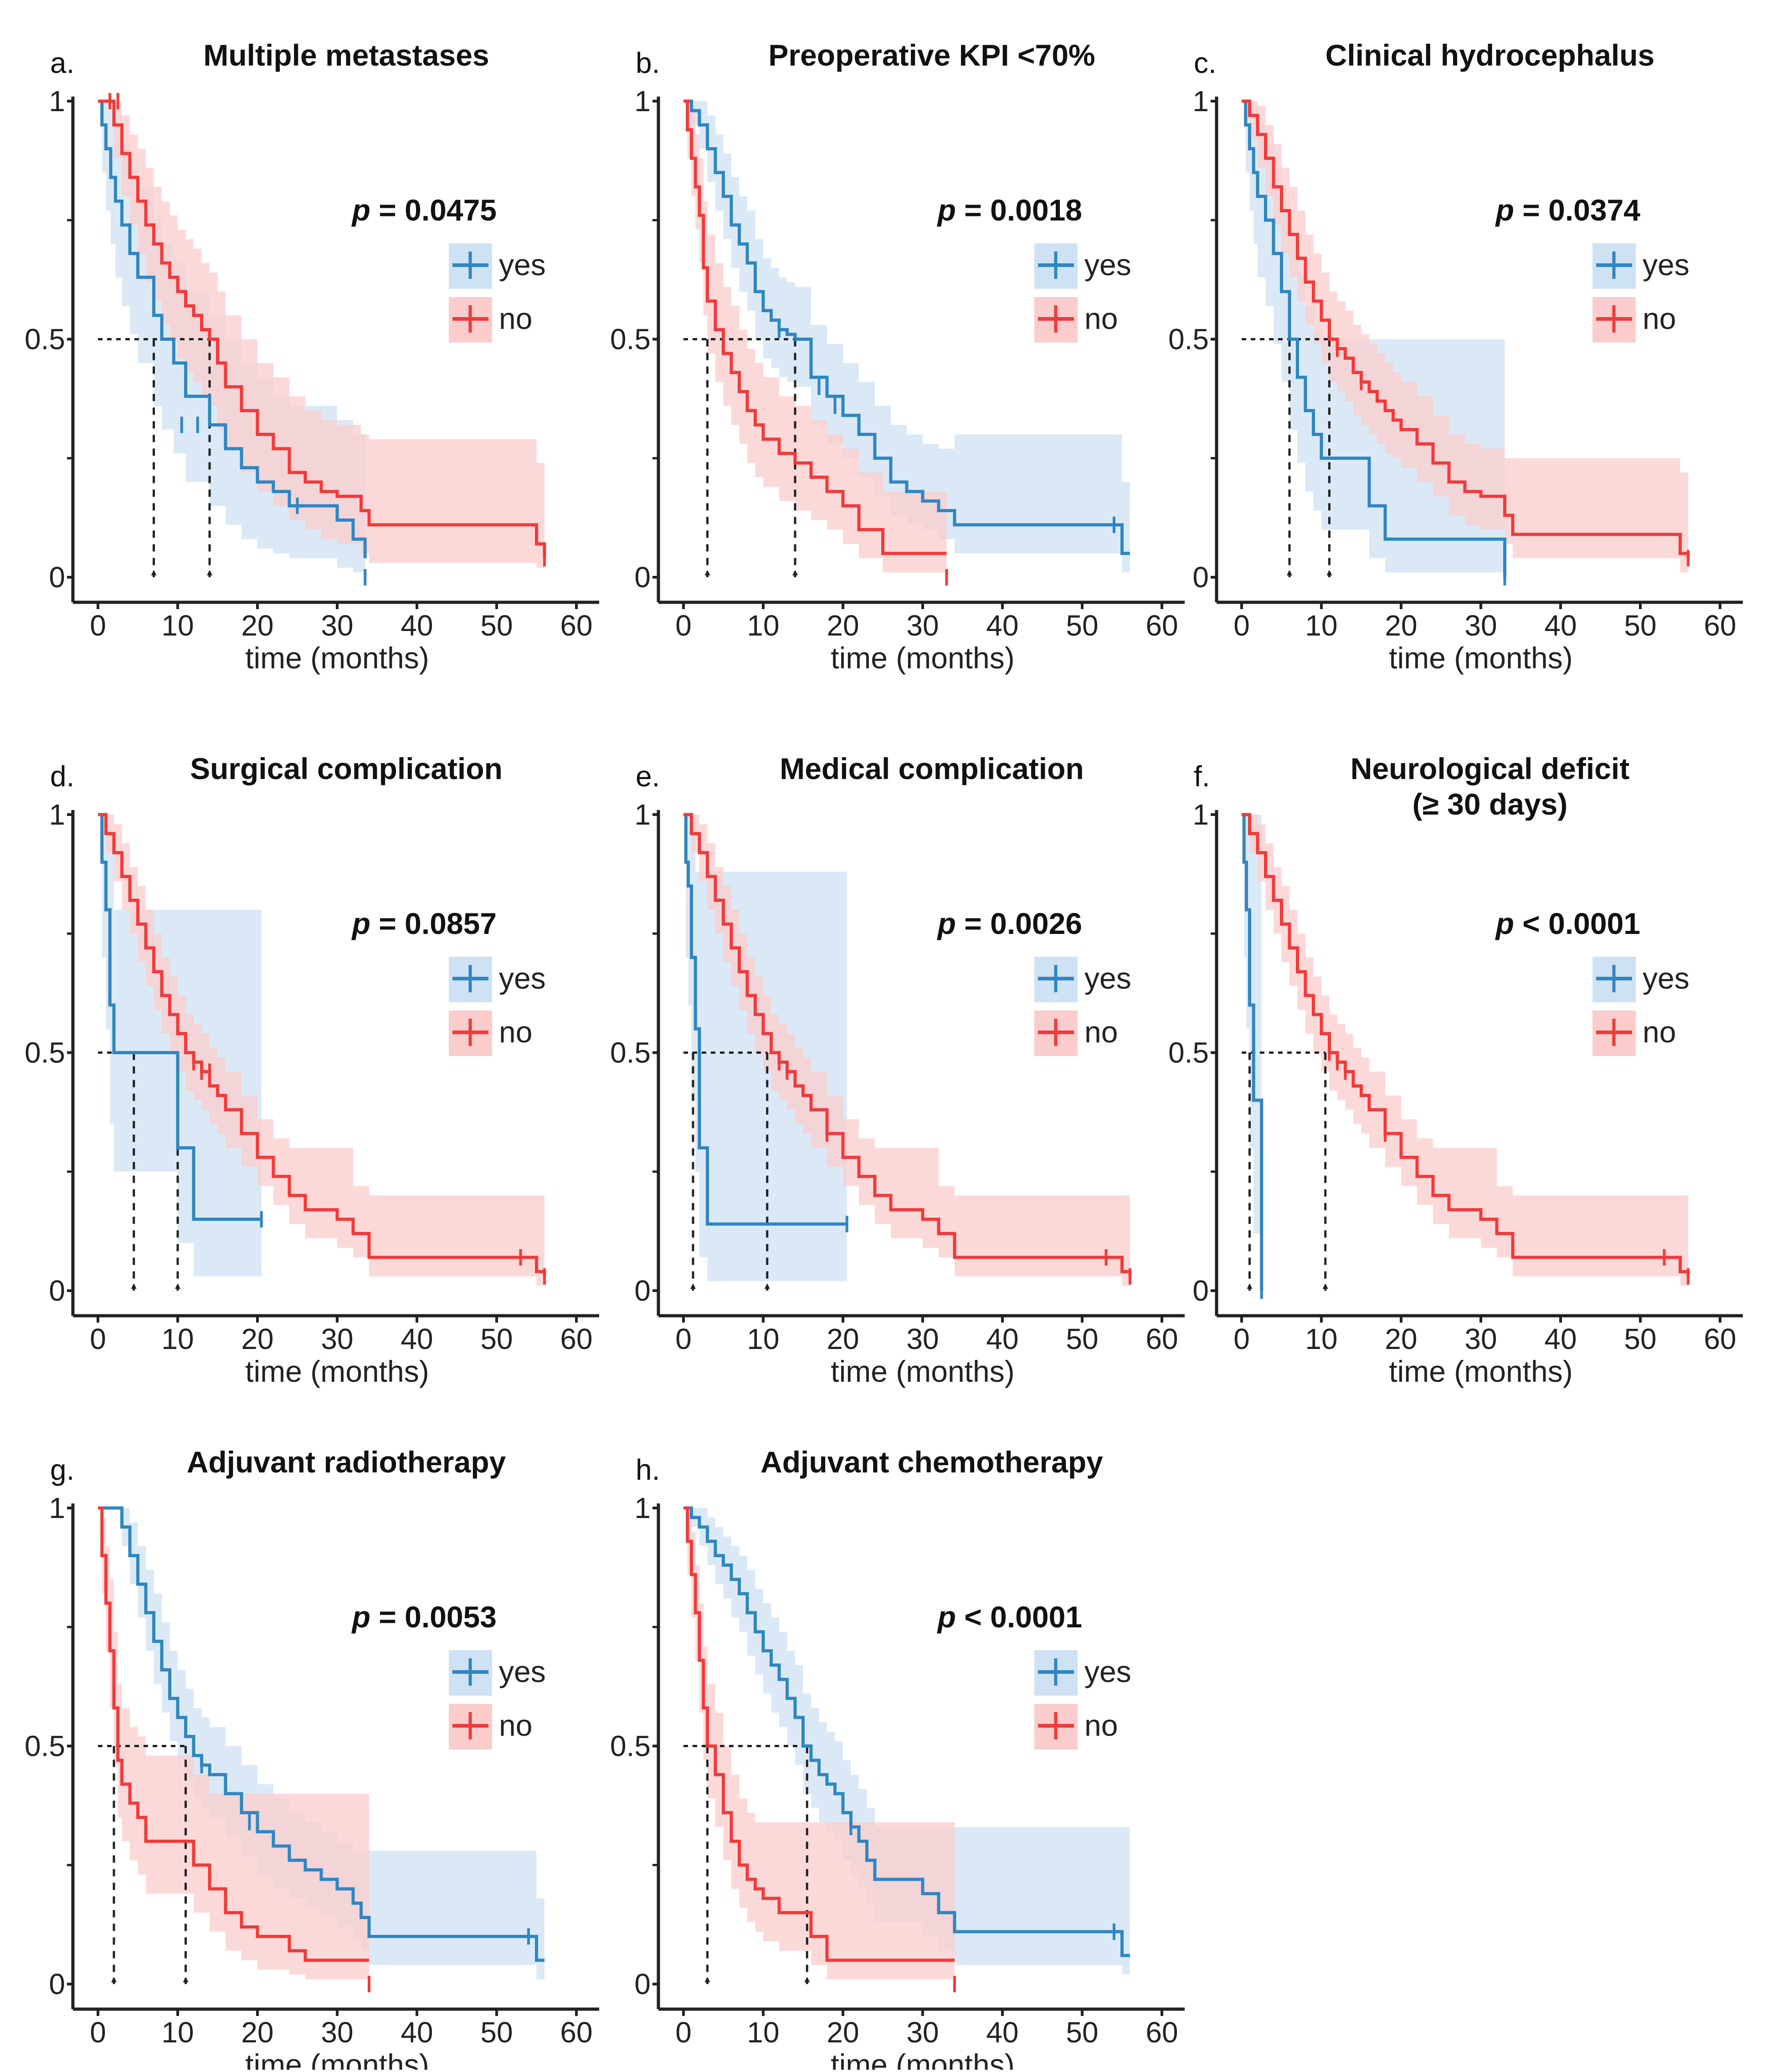 This screenshot has width=1772, height=2072. I want to click on panel-title: Clinical hydrocephalus, so click(1490, 55).